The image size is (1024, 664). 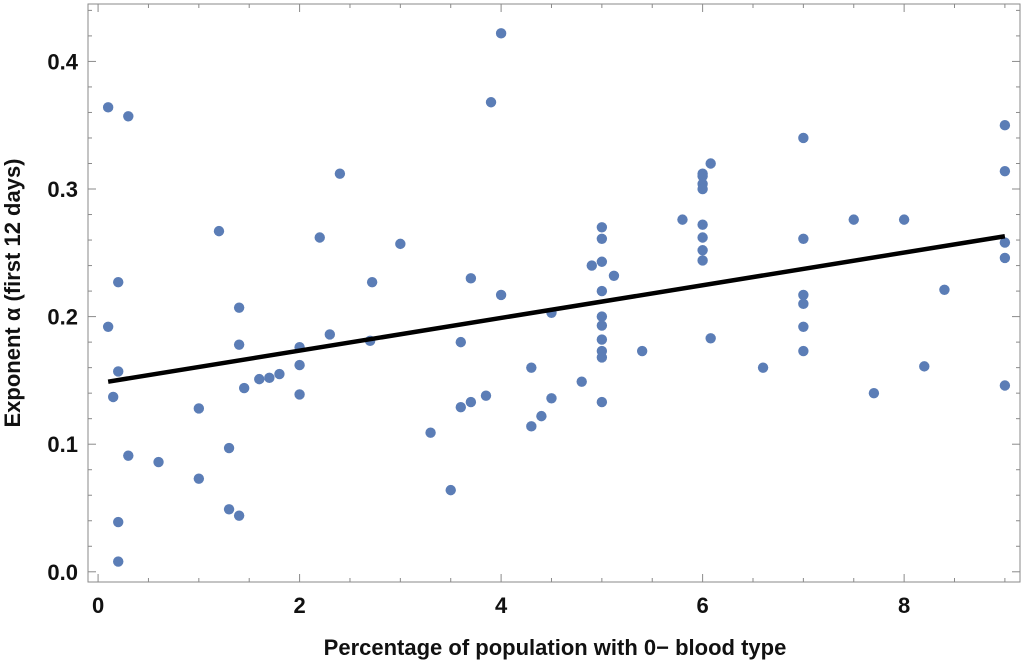 I want to click on x-tick-label: 8, so click(x=904, y=605).